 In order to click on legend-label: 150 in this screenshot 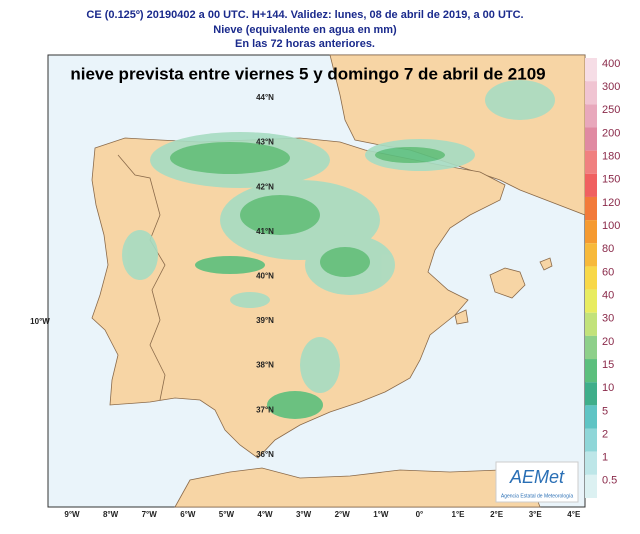, I will do `click(611, 180)`.